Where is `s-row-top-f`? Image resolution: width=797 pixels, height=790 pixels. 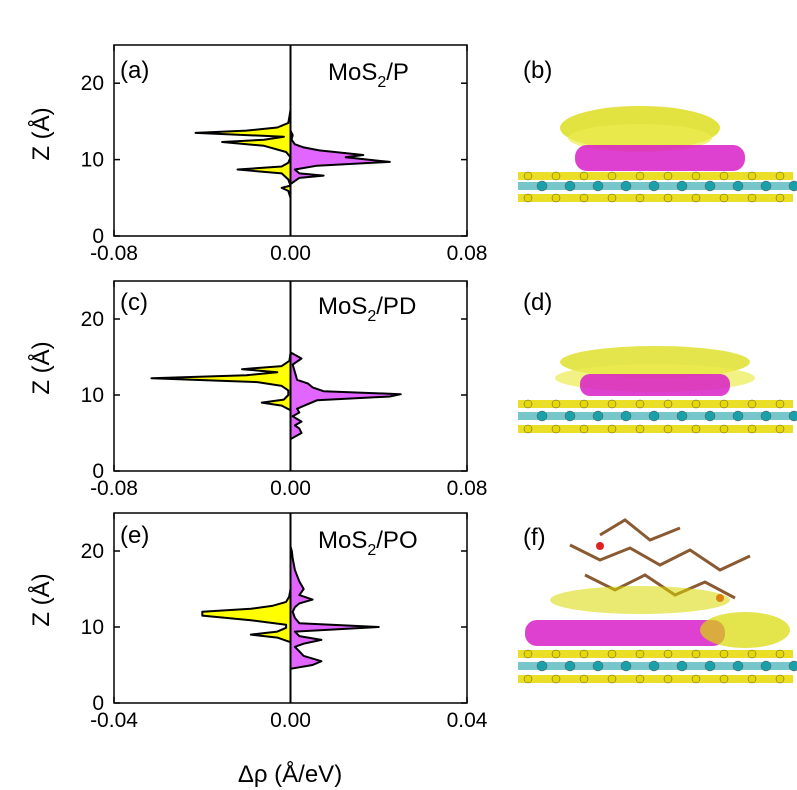 s-row-top-f is located at coordinates (655, 654).